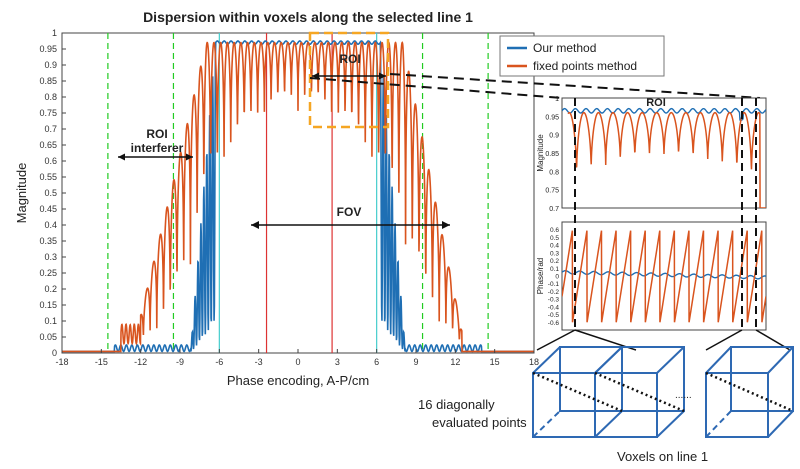 The height and width of the screenshot is (469, 800). I want to click on y-tick-label: 0, so click(54, 353).